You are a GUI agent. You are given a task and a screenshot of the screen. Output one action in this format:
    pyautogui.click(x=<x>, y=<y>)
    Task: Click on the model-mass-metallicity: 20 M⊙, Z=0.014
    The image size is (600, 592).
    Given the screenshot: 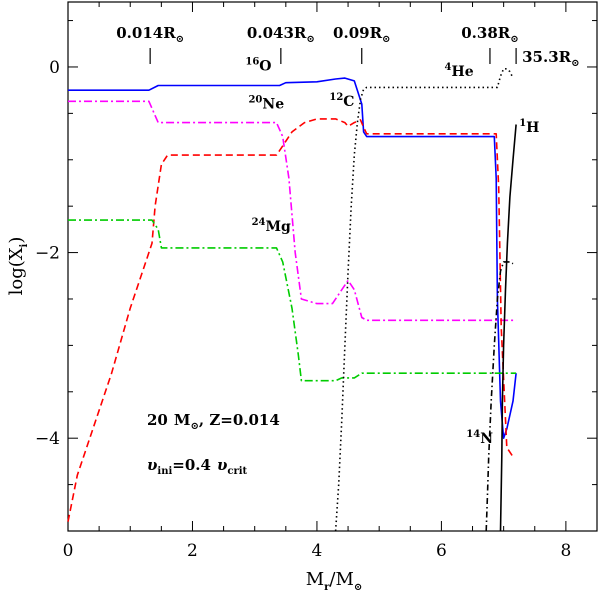 What is the action you would take?
    pyautogui.click(x=213, y=421)
    